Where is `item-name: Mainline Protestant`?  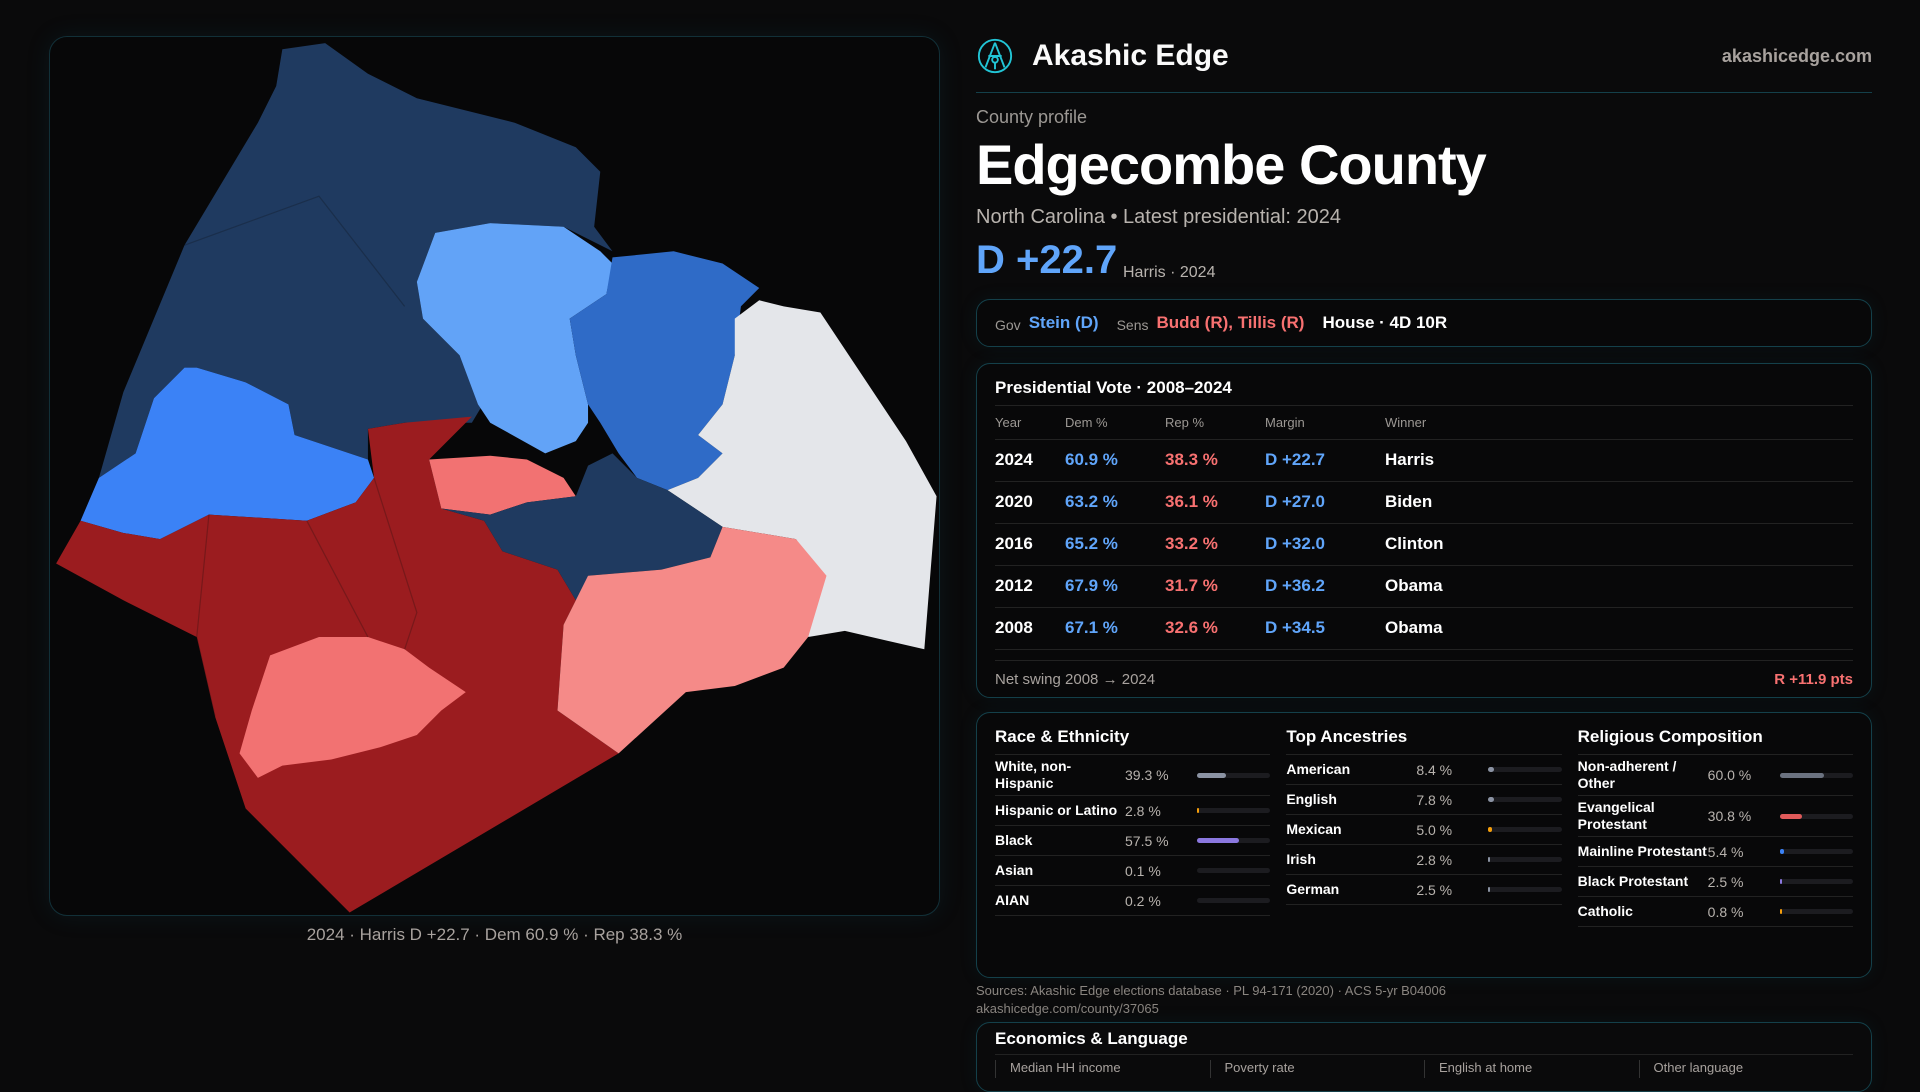 item-name: Mainline Protestant is located at coordinates (1642, 851).